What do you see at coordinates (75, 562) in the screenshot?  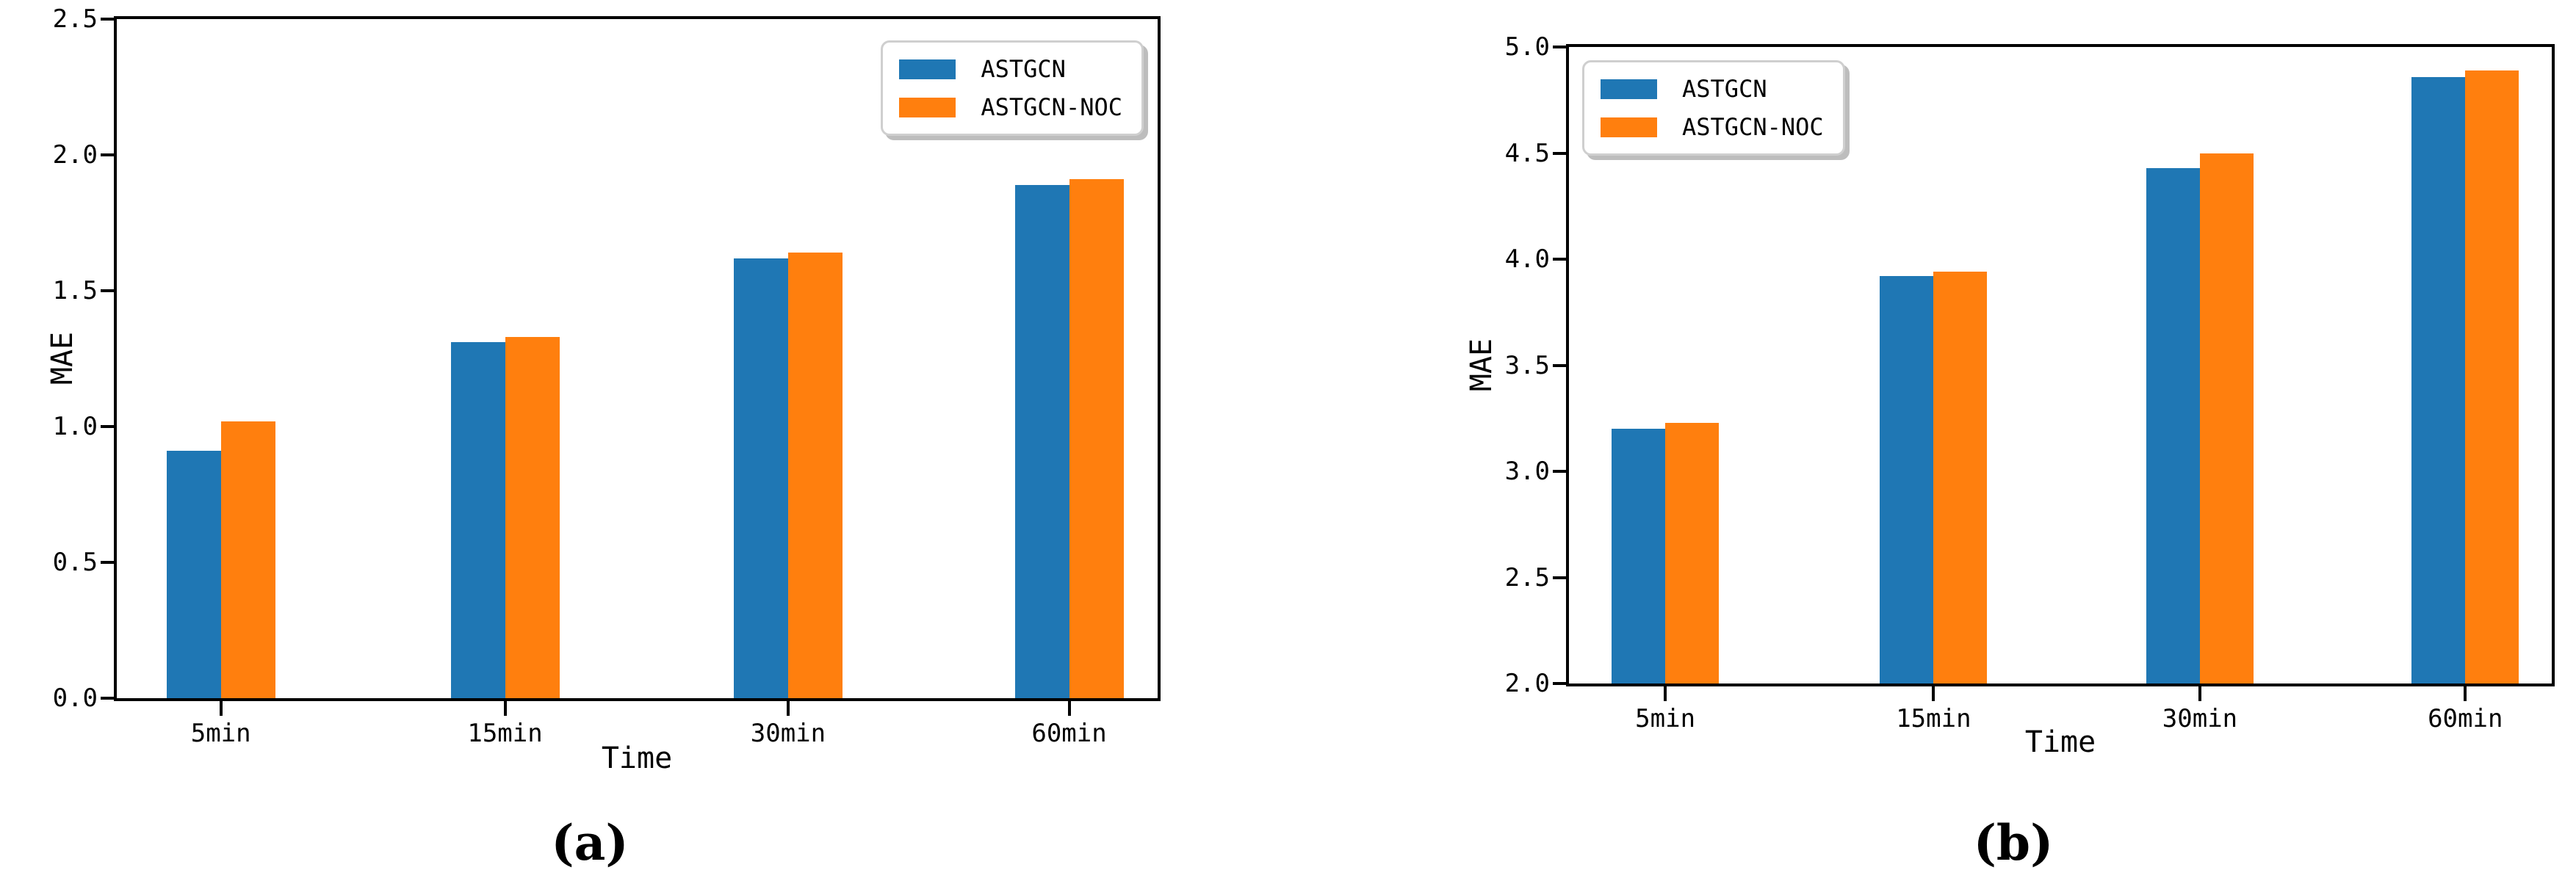 I see `y-tick-label-0.5: 0.5` at bounding box center [75, 562].